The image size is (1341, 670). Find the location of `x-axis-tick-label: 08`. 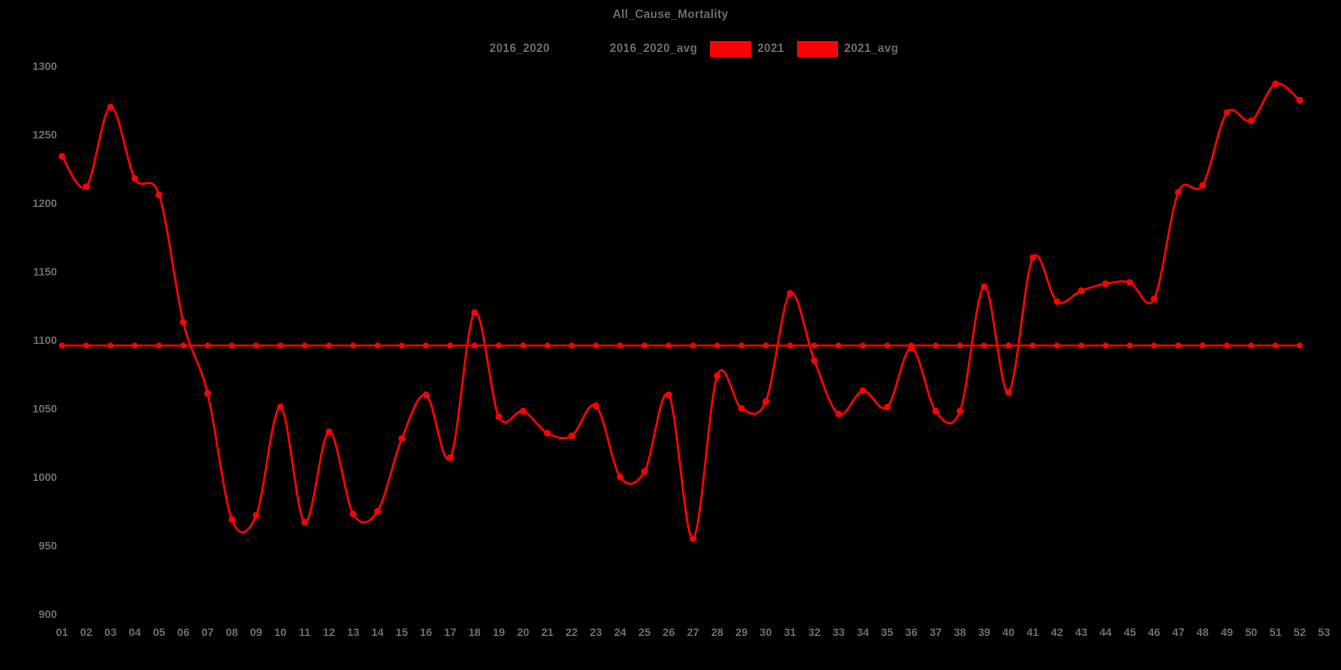

x-axis-tick-label: 08 is located at coordinates (232, 633).